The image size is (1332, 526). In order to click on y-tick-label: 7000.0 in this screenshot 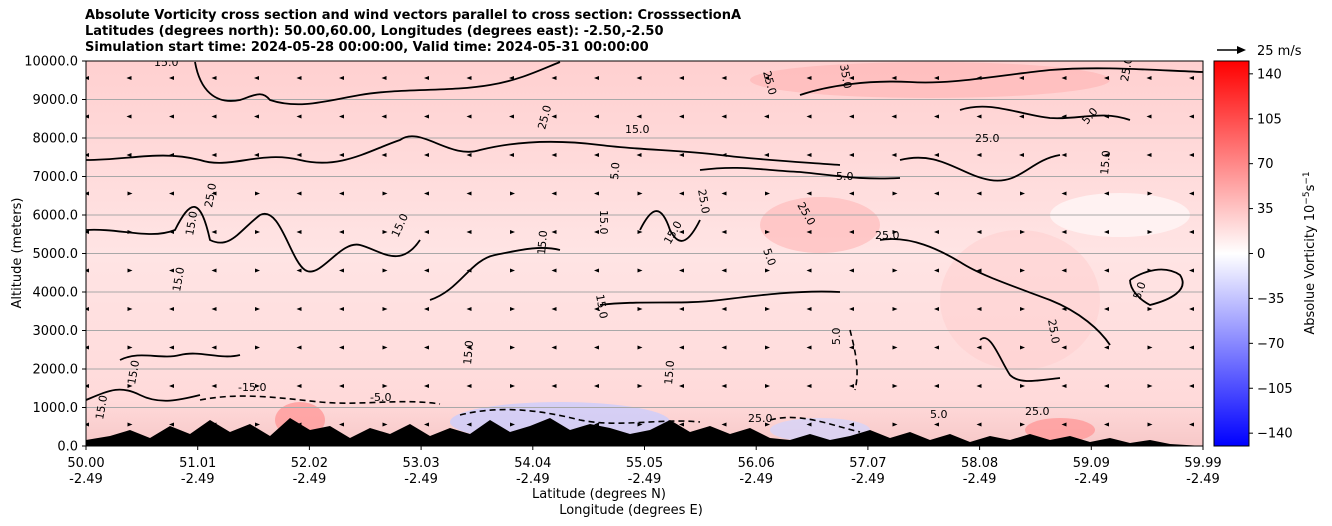, I will do `click(56, 177)`.